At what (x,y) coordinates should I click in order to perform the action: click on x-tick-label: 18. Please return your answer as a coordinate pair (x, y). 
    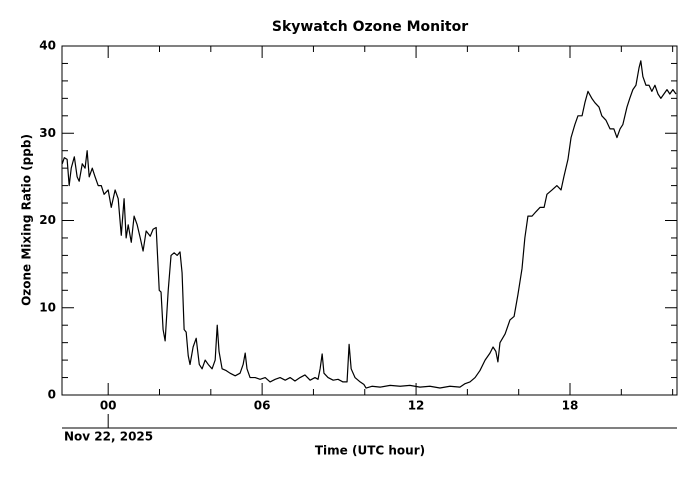
    Looking at the image, I should click on (570, 406).